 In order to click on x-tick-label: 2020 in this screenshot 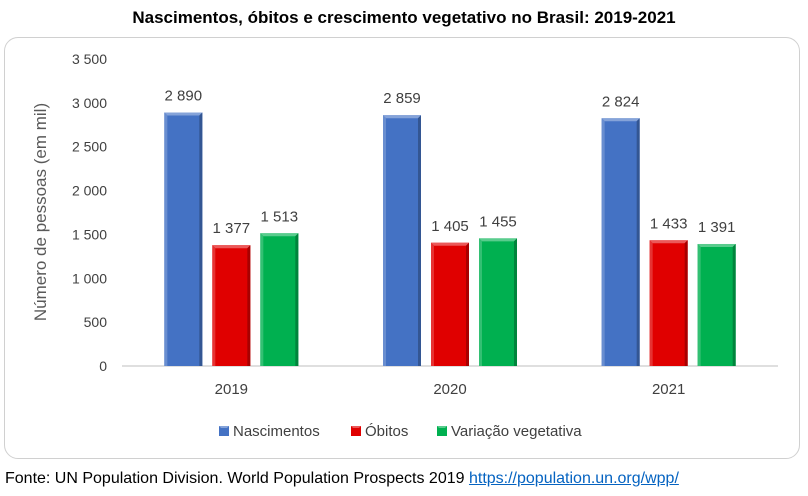, I will do `click(449, 389)`.